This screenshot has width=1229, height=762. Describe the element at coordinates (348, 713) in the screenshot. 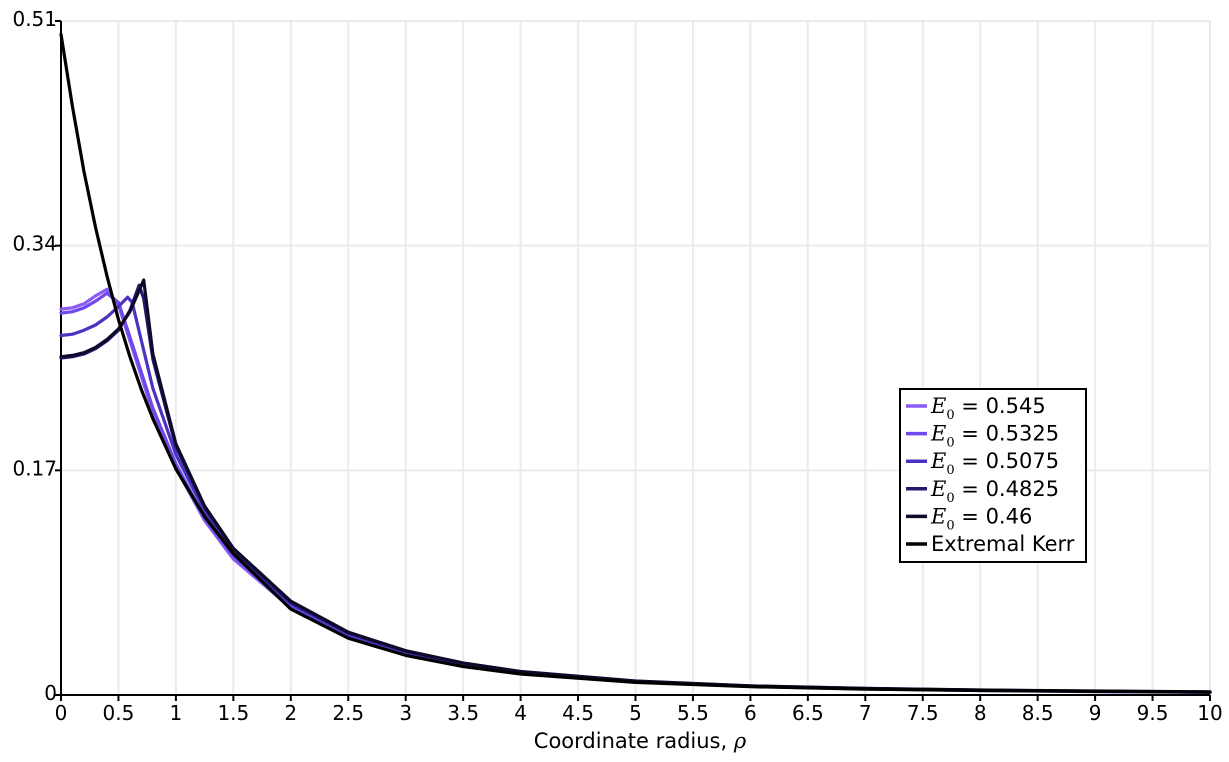

I see `x-tick-label: 2.5` at that location.